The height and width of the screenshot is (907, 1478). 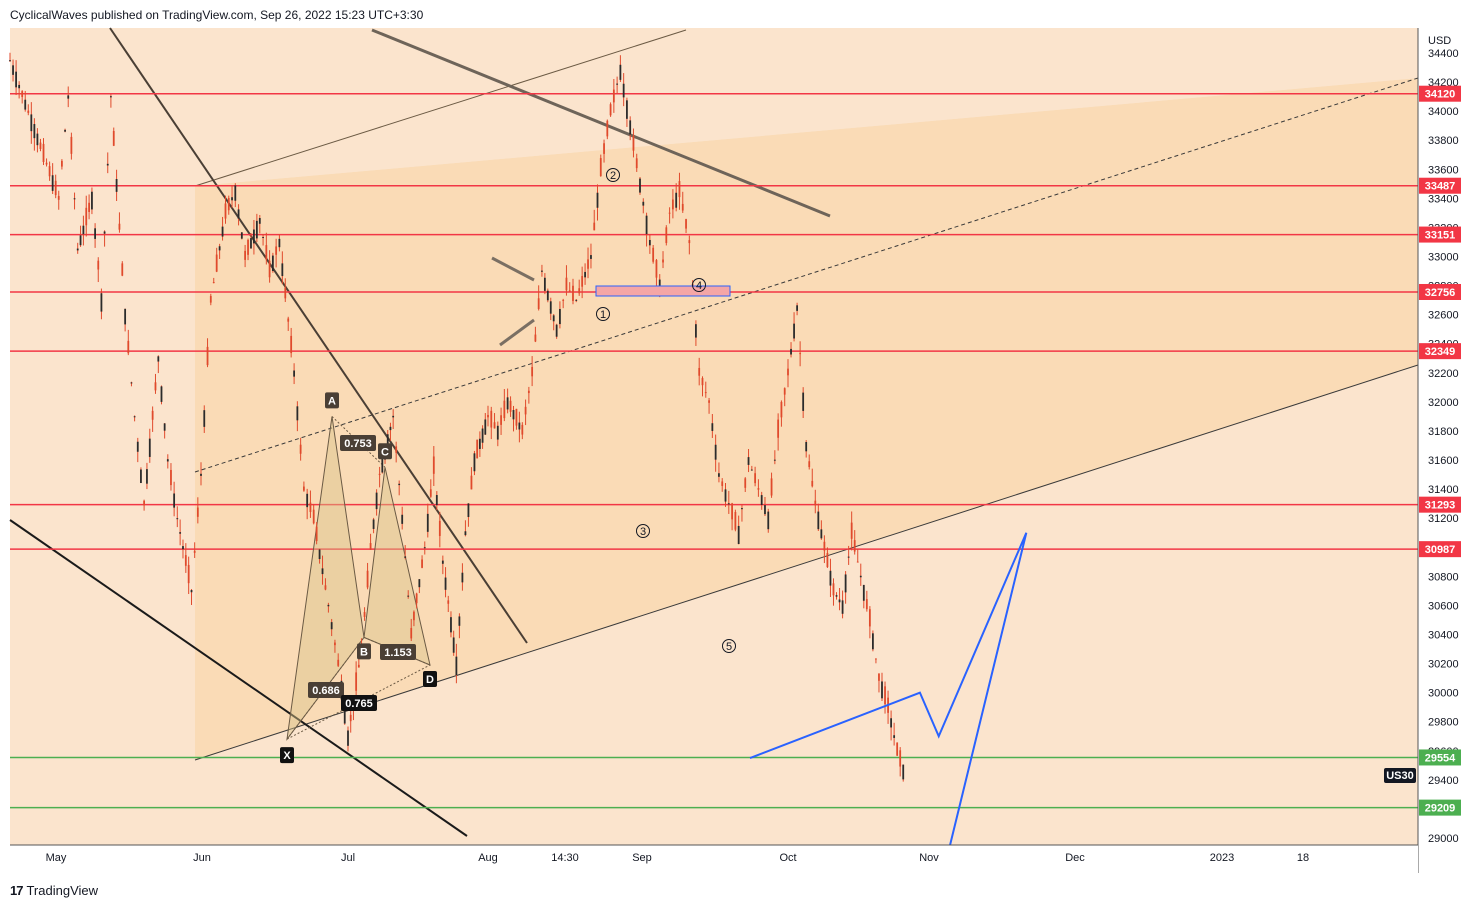 What do you see at coordinates (1443, 54) in the screenshot?
I see `price-tick-34400: 34400` at bounding box center [1443, 54].